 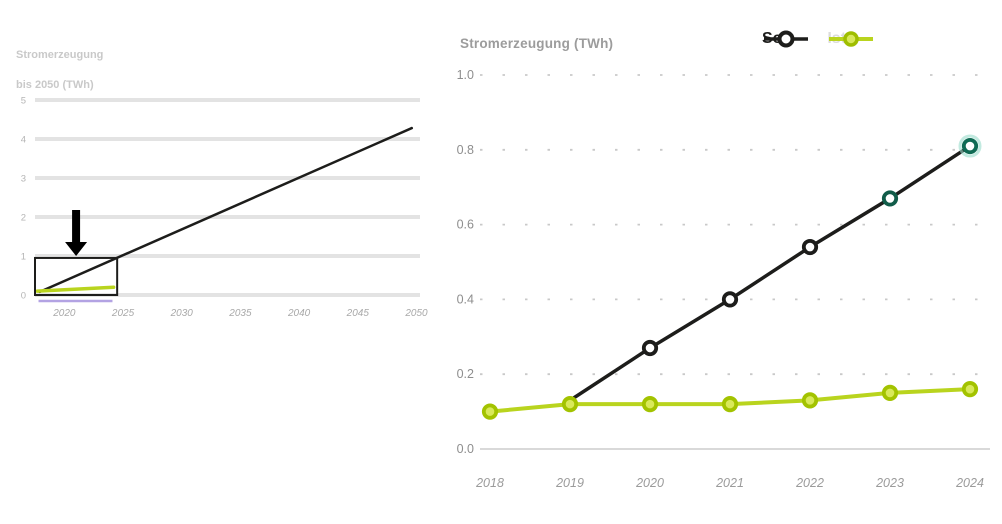 What do you see at coordinates (59, 70) in the screenshot?
I see `left-chart-title: Stromerzeugung bis 2050 (TWh)` at bounding box center [59, 70].